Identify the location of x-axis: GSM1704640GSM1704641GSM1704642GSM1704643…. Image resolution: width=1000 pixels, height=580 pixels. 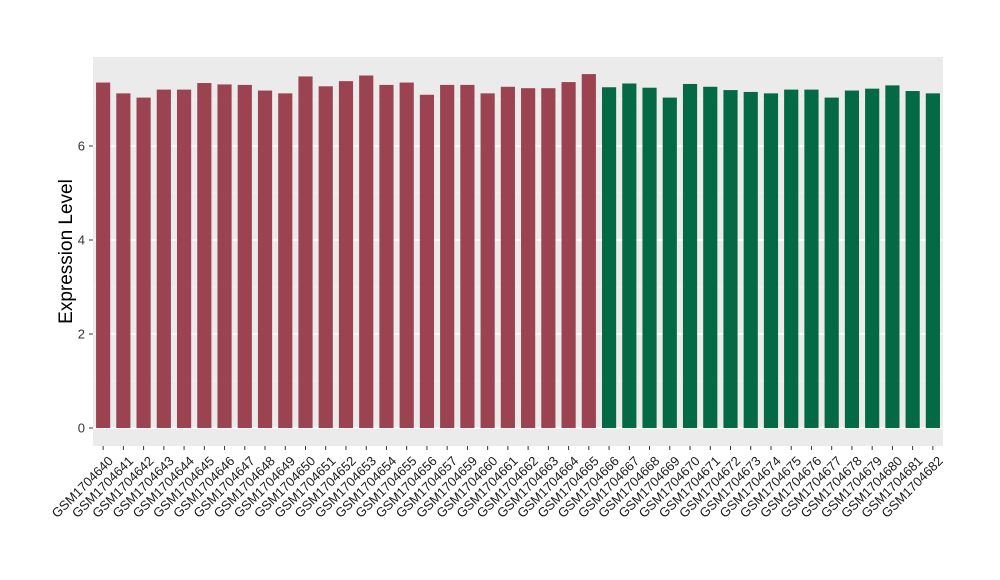
(497, 483).